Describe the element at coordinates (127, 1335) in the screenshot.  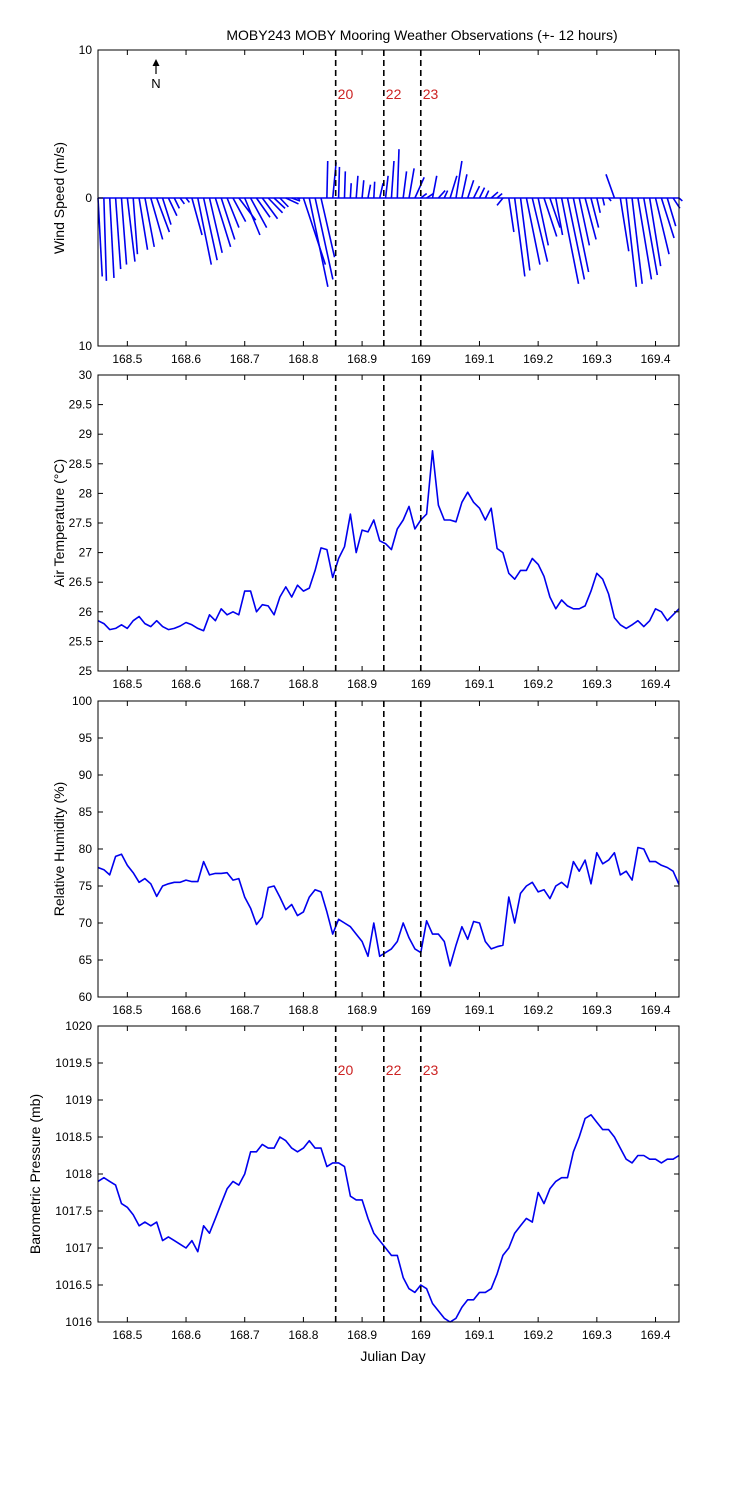
I see `pressure-x-tick-label: 168.5` at that location.